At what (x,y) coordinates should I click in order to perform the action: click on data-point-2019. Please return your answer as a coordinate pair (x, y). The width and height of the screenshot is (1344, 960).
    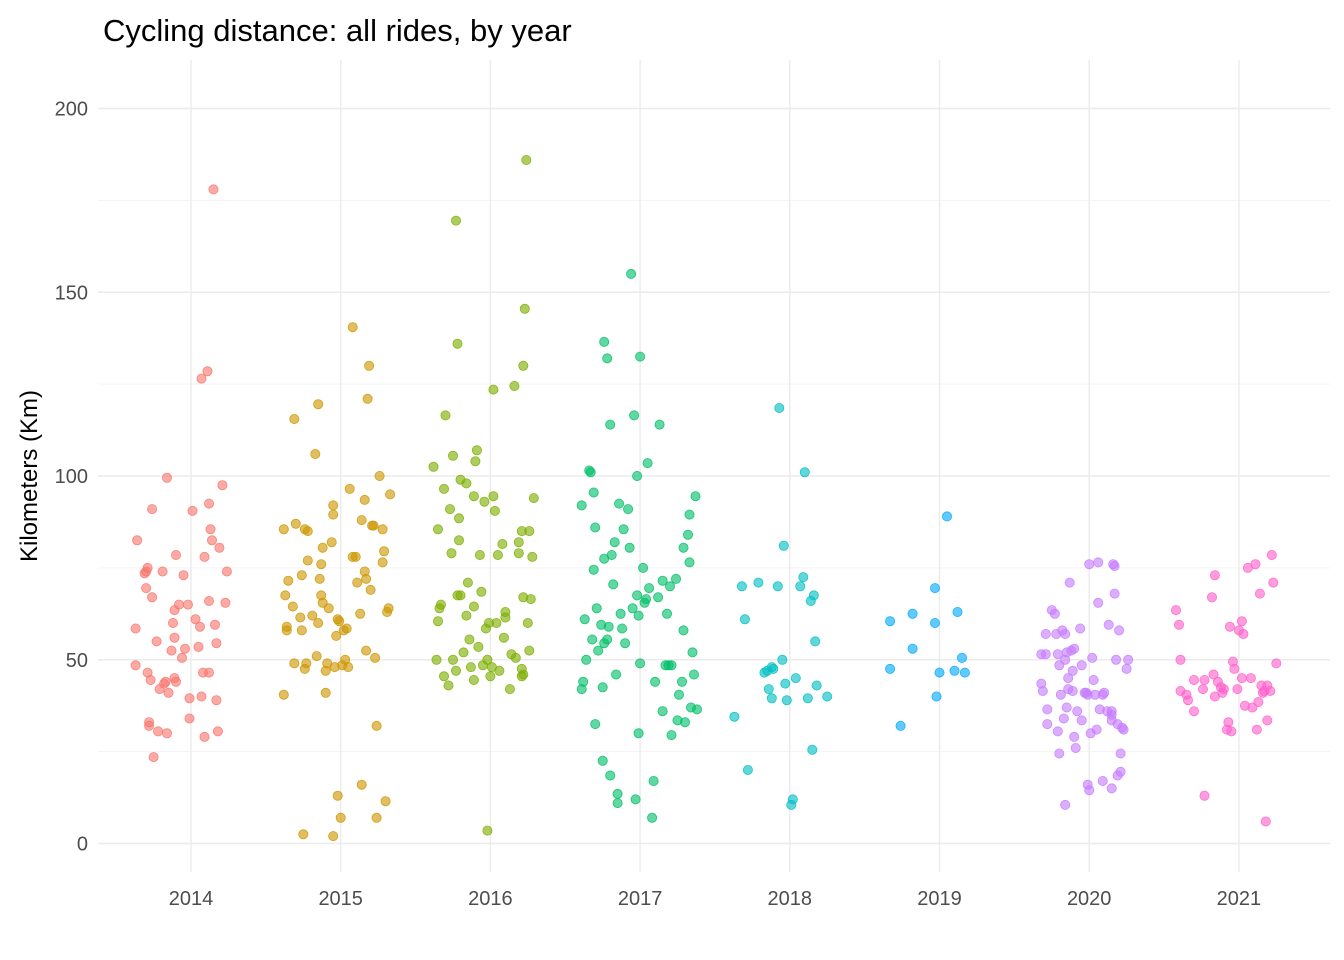
    Looking at the image, I should click on (912, 648).